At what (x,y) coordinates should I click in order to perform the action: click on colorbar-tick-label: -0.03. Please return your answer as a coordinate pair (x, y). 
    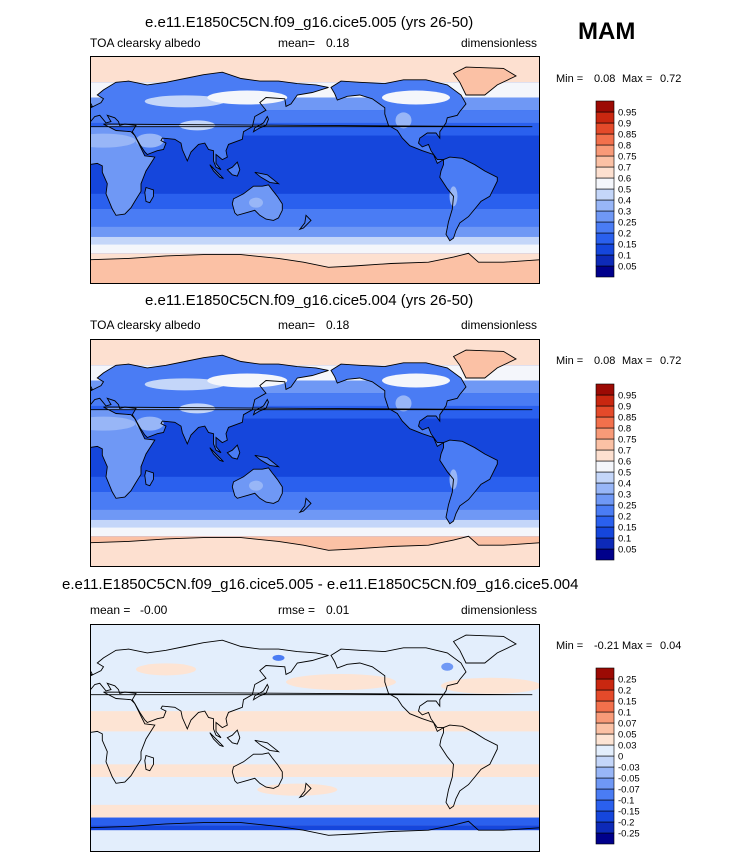
    Looking at the image, I should click on (629, 768).